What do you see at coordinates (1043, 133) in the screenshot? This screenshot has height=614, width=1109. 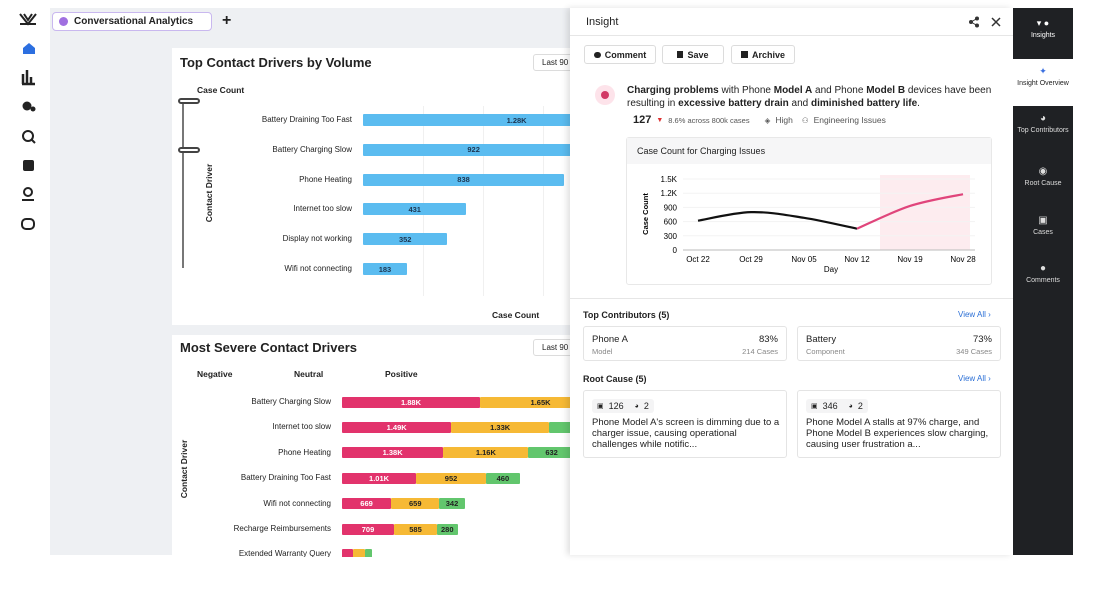 I see `nav-item: ◕ Top Contributors` at bounding box center [1043, 133].